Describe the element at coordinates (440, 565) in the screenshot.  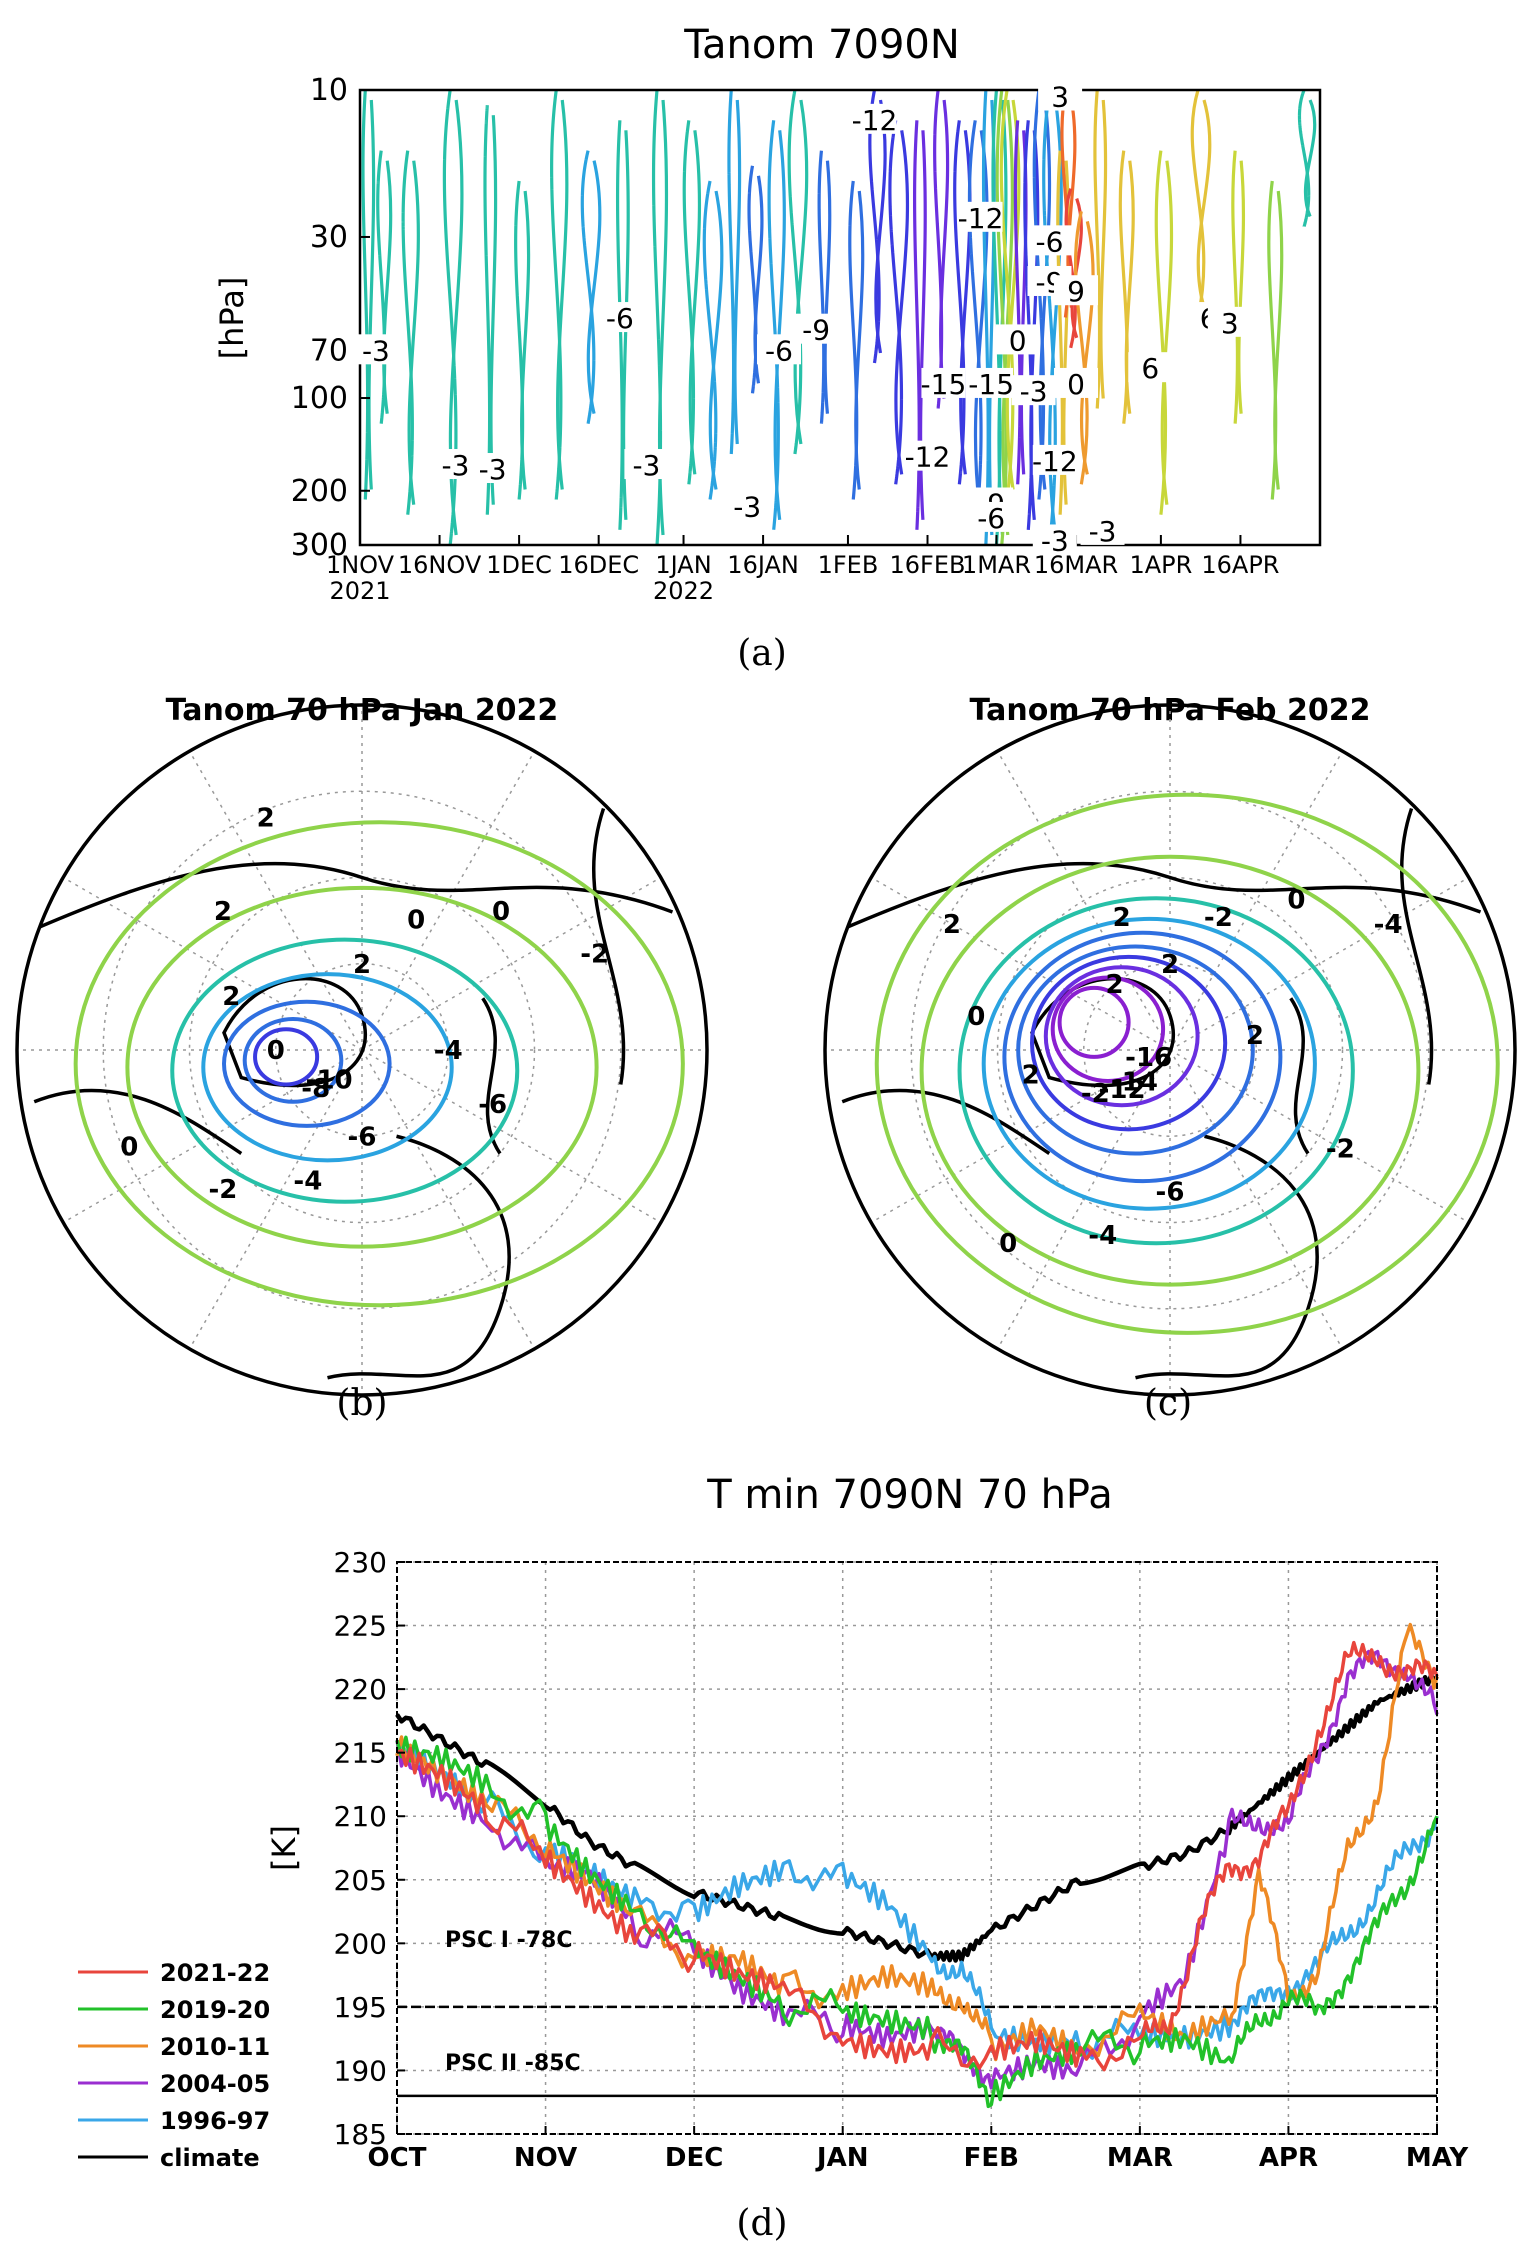
I see `xtick-label: 16NOV` at that location.